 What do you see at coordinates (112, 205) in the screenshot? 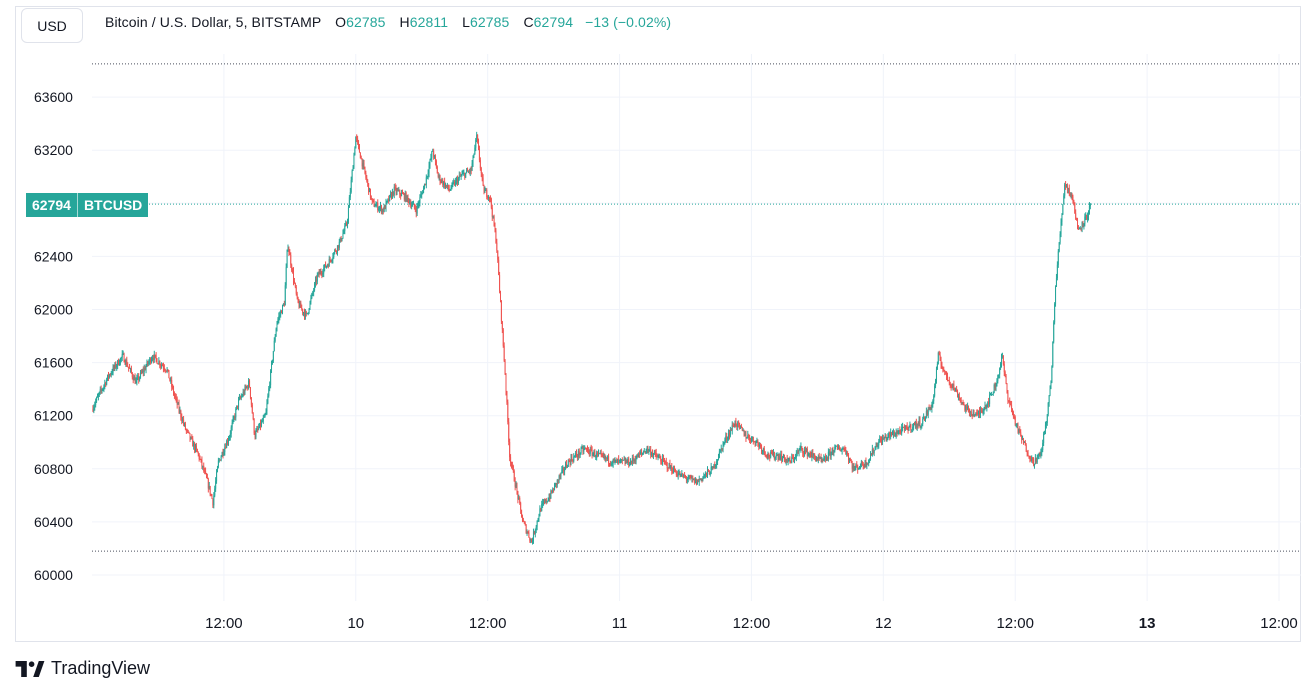
I see `last-price-symbol: BTCUSD` at bounding box center [112, 205].